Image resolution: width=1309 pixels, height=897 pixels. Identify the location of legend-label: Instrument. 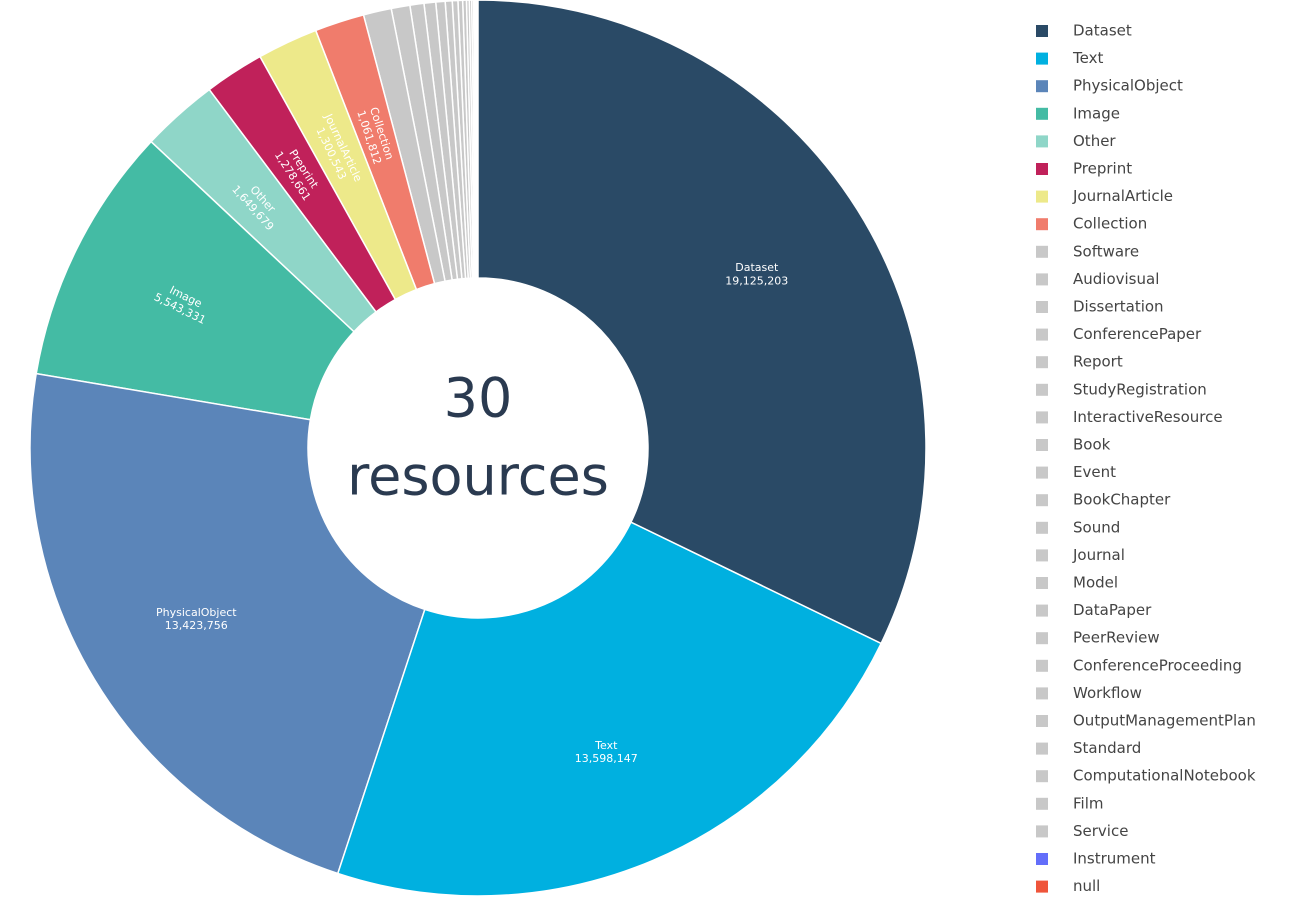
(1114, 859).